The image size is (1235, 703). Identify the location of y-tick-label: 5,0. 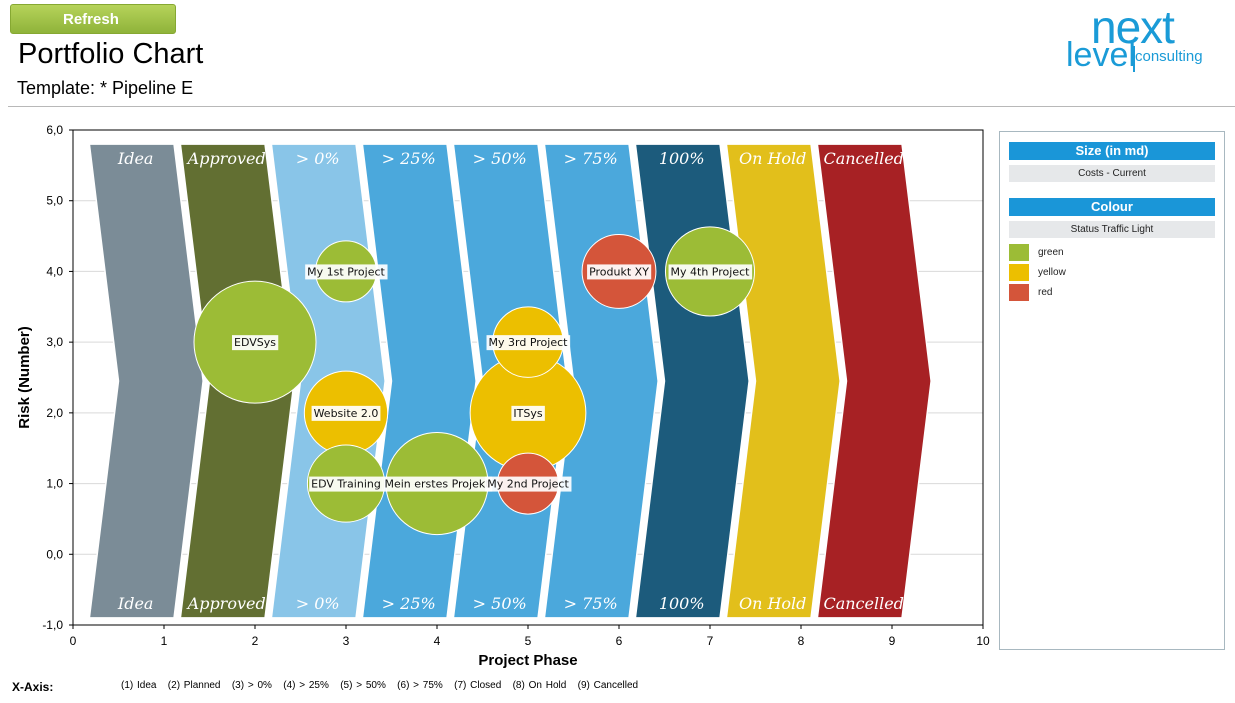
(54, 201).